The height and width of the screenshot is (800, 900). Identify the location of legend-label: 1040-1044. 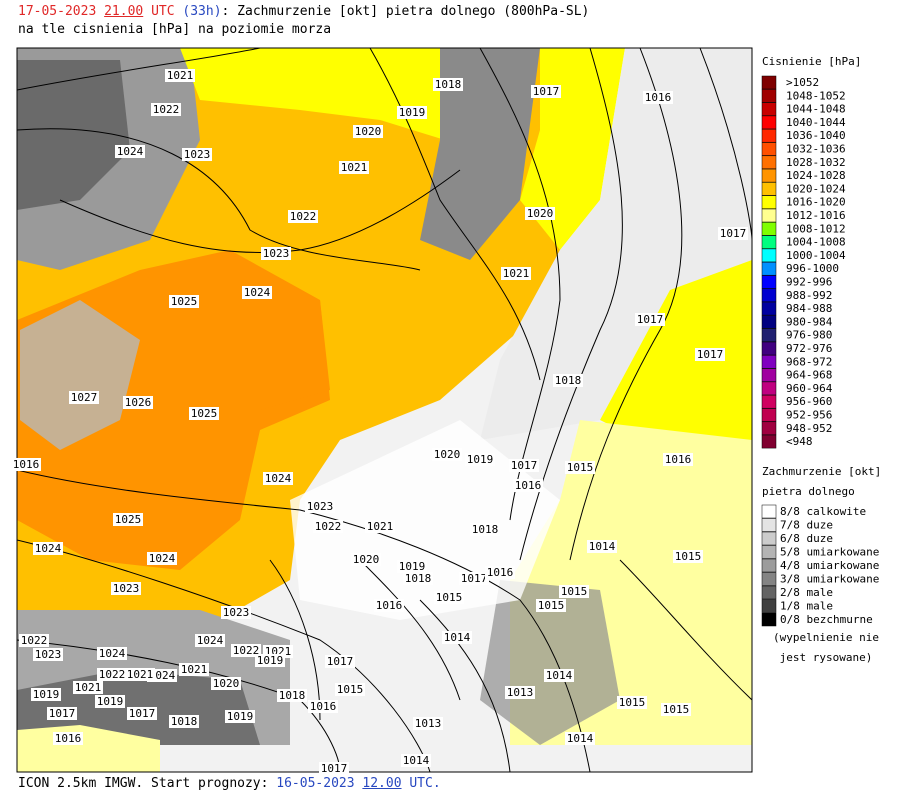
(816, 122).